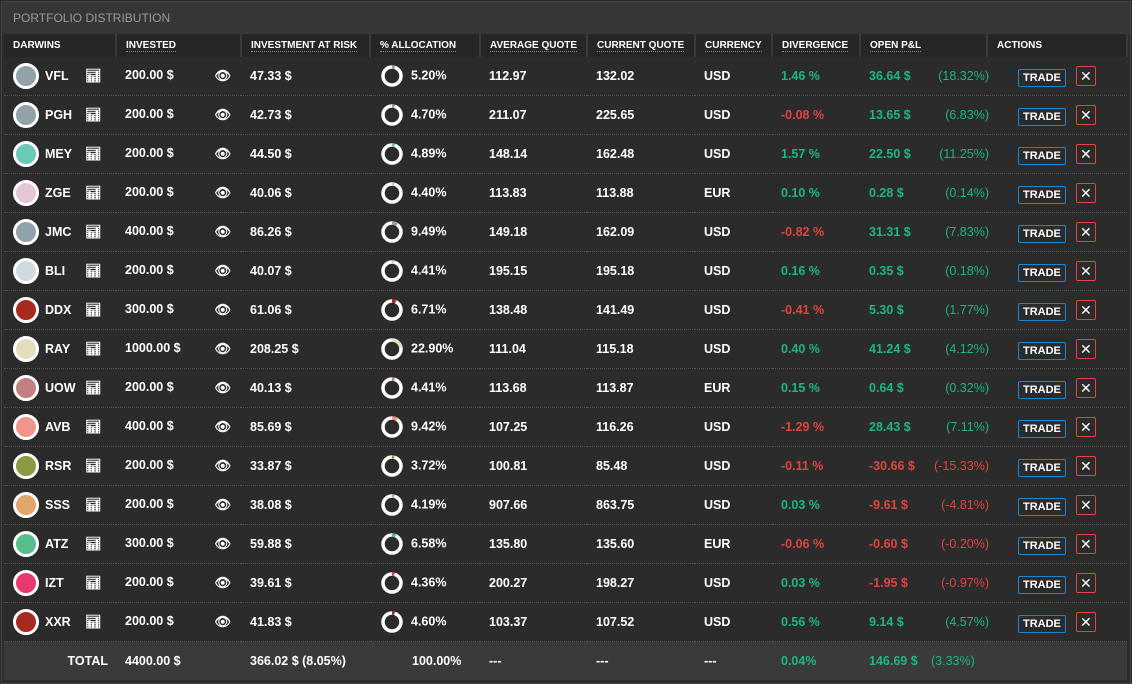  I want to click on darwin-name: DDX, so click(58, 310).